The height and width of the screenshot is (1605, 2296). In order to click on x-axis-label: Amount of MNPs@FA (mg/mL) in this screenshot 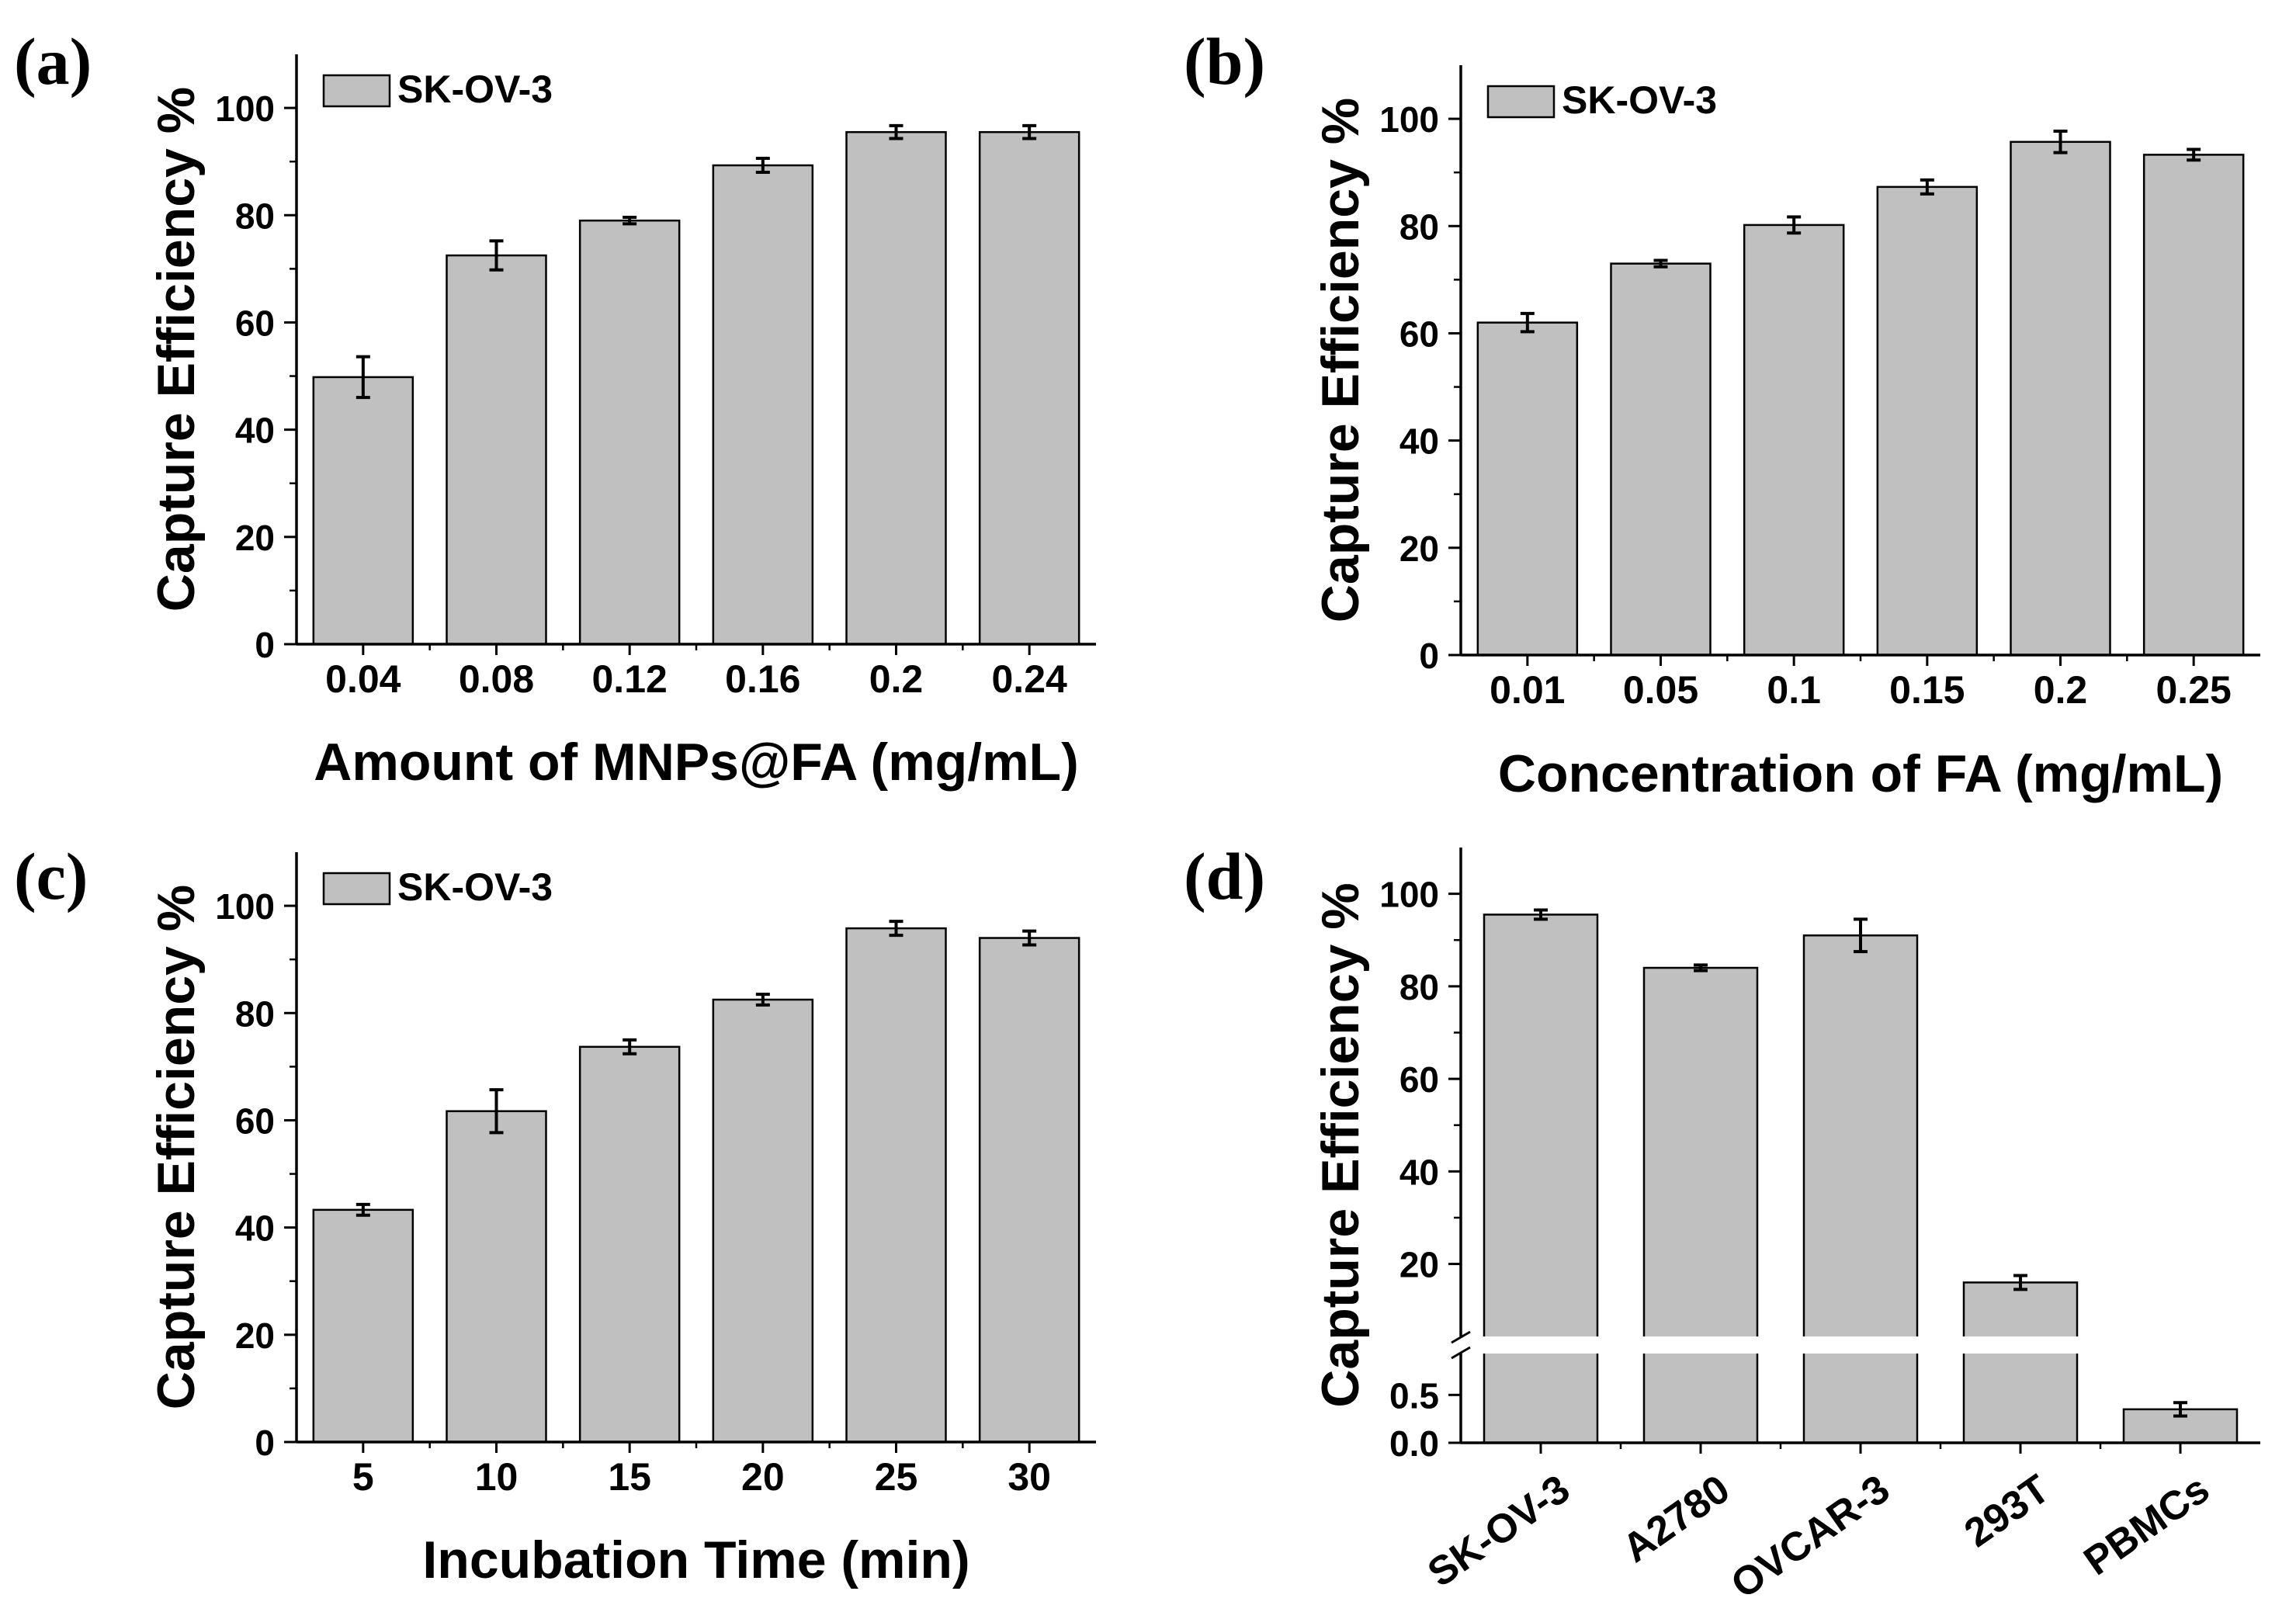, I will do `click(696, 762)`.